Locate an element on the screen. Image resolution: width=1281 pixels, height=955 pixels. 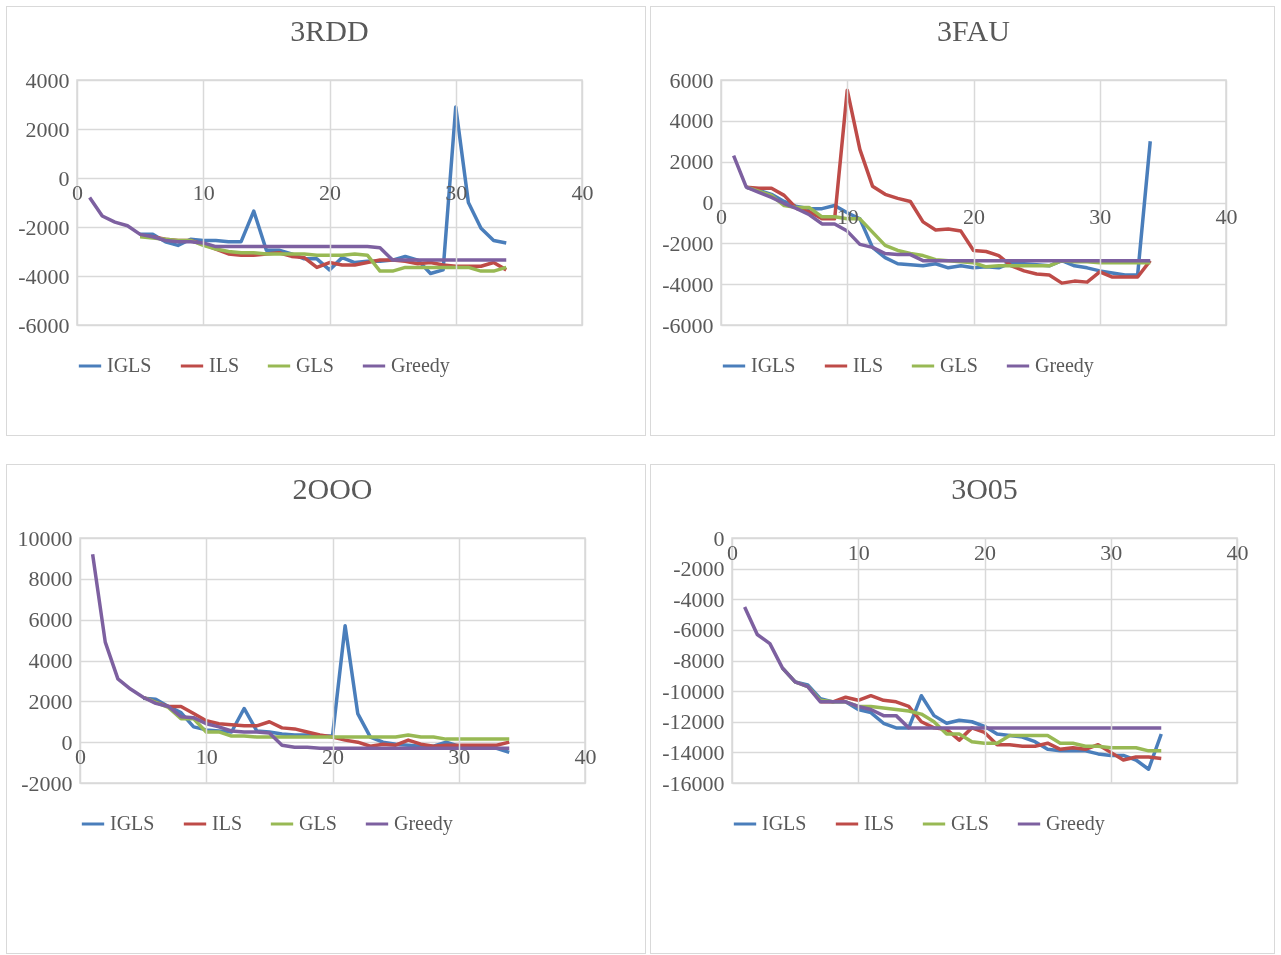
y-tick-label: -12000 is located at coordinates (693, 722).